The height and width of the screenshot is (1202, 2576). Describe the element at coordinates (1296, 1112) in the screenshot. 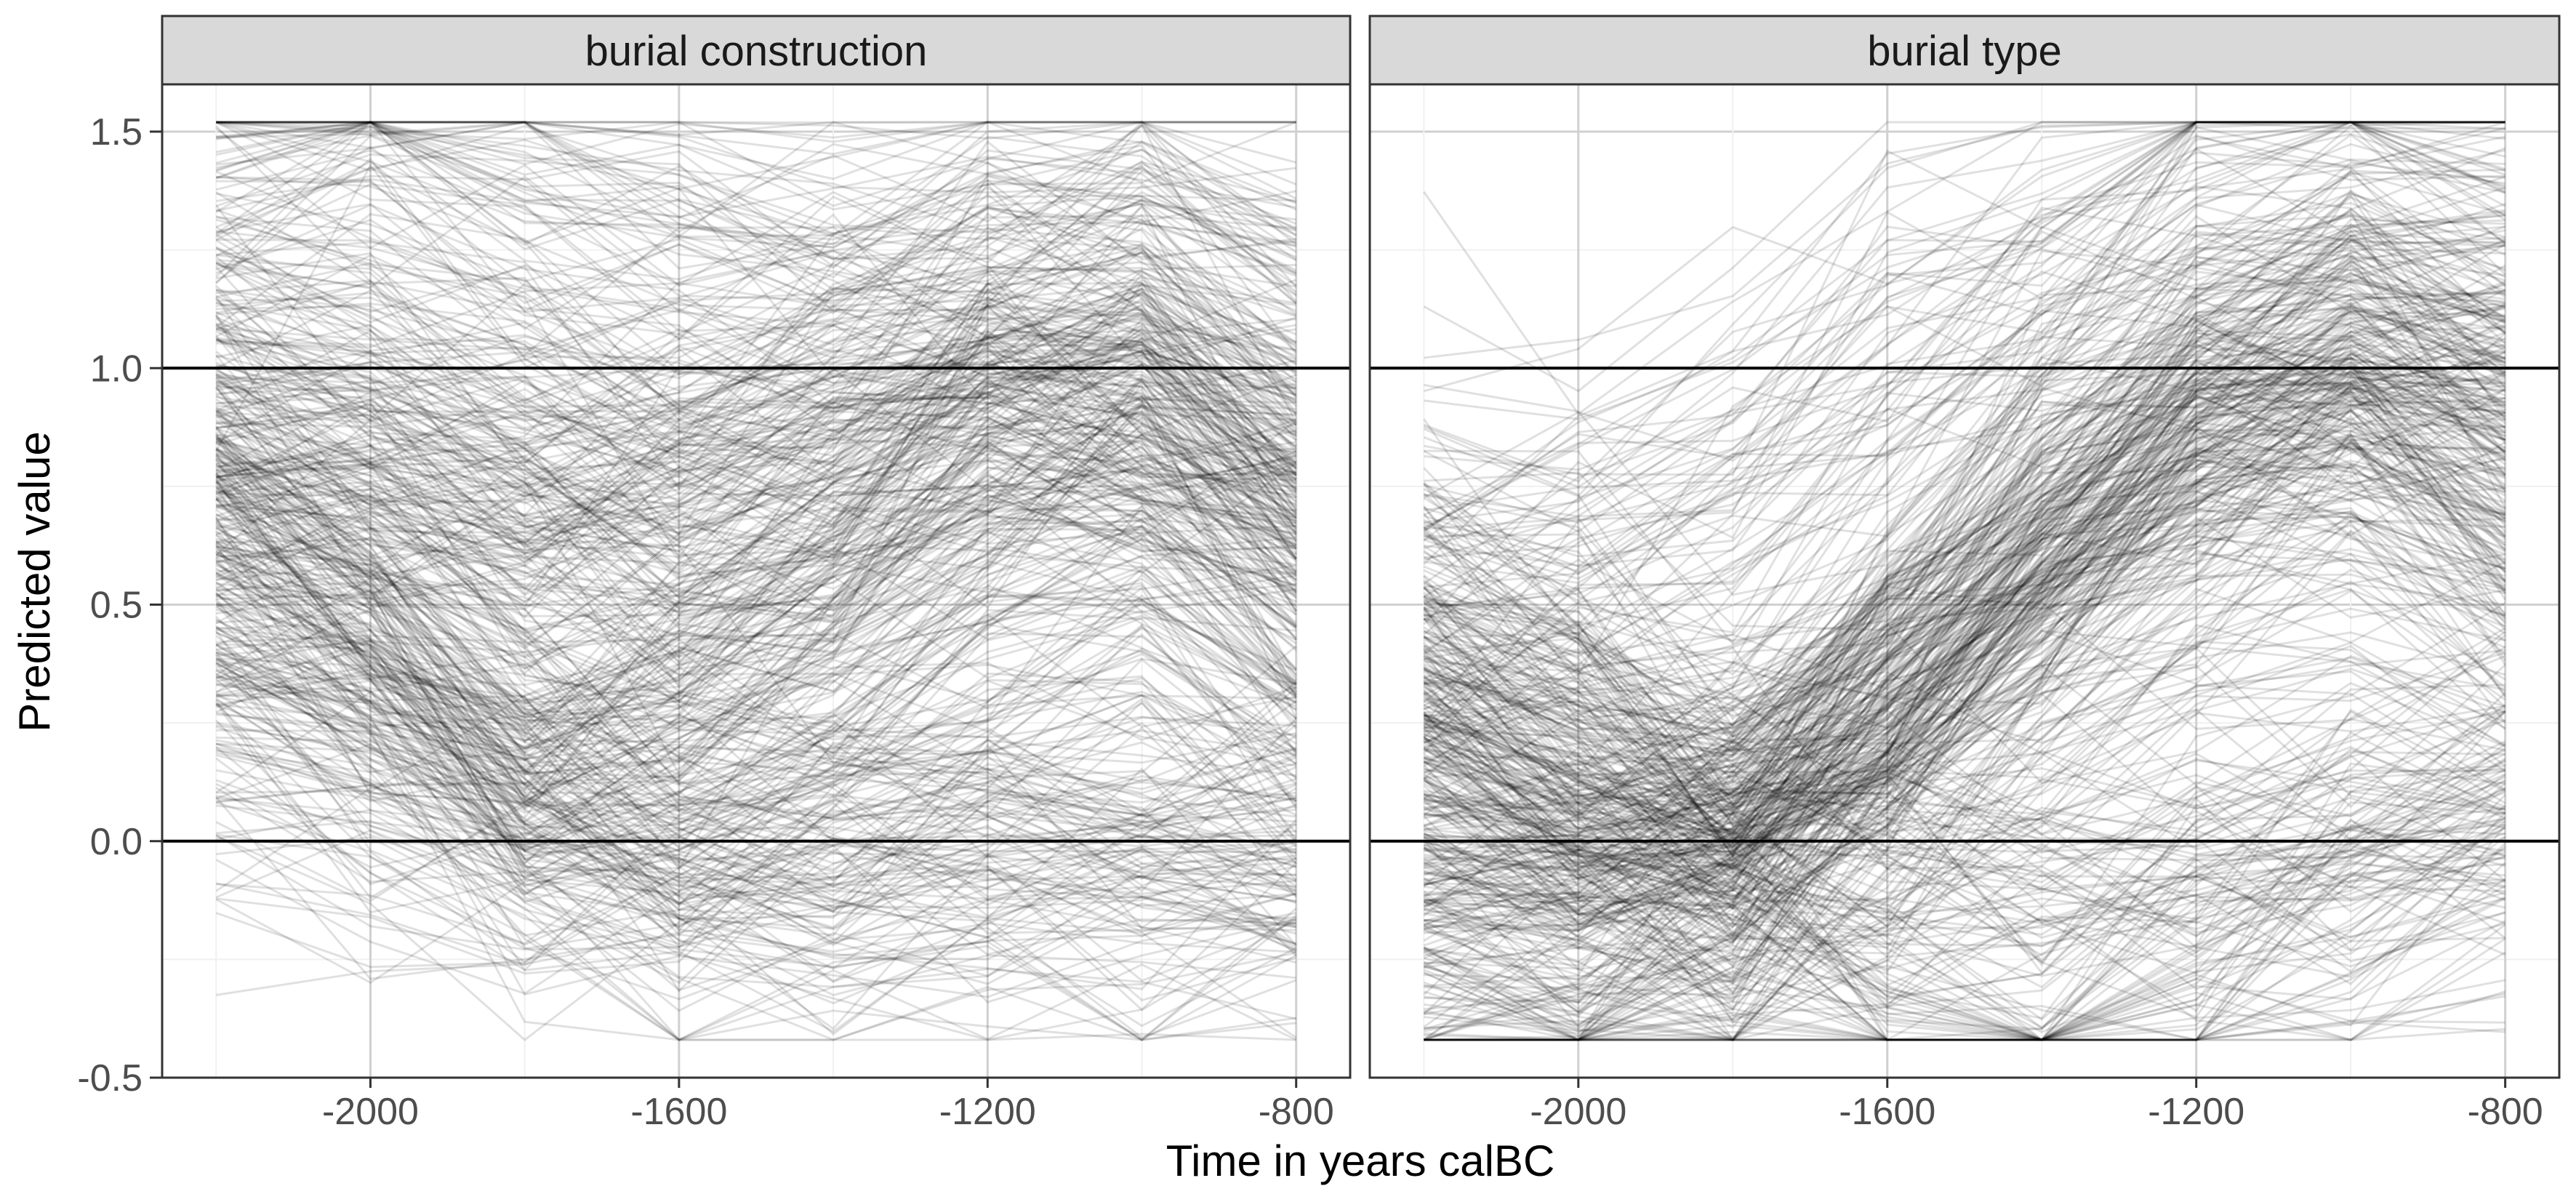

I see `x-tick-label: -800` at that location.